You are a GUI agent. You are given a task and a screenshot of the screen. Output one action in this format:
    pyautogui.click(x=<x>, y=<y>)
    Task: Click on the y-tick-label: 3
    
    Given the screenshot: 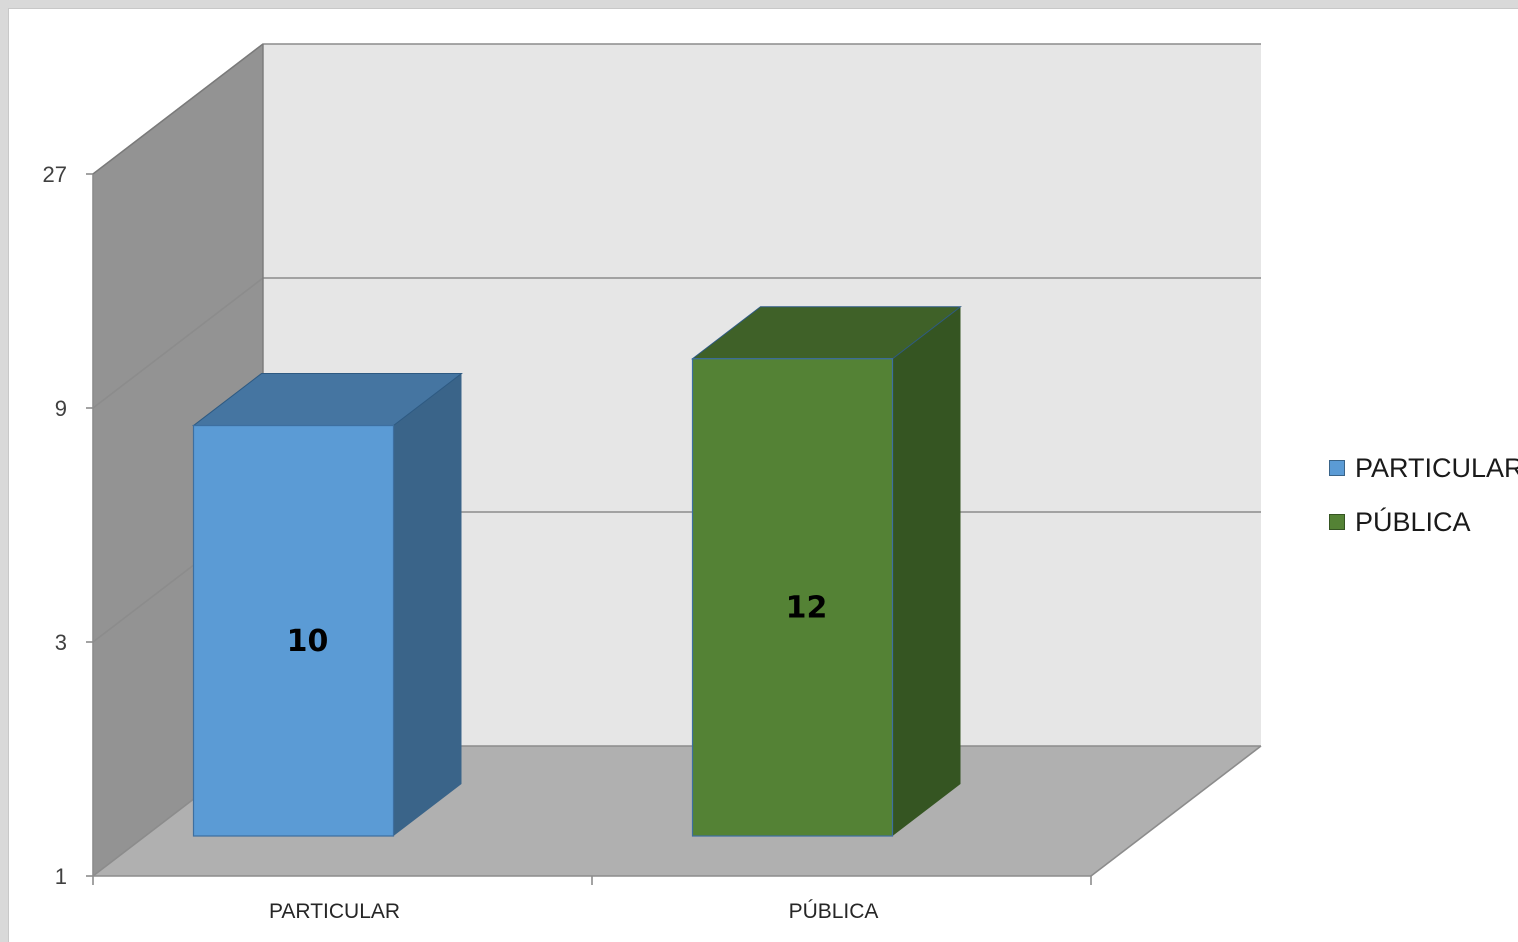 What is the action you would take?
    pyautogui.click(x=61, y=642)
    